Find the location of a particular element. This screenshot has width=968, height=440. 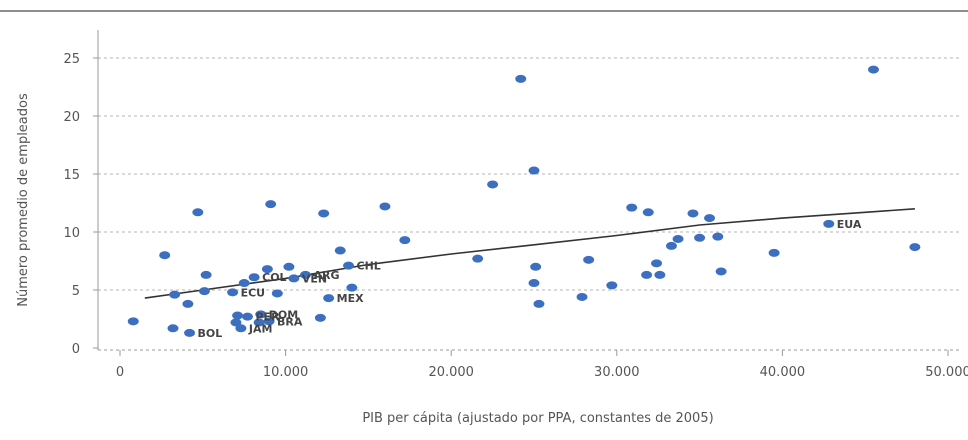

point-label: BRA is located at coordinates (290, 321).